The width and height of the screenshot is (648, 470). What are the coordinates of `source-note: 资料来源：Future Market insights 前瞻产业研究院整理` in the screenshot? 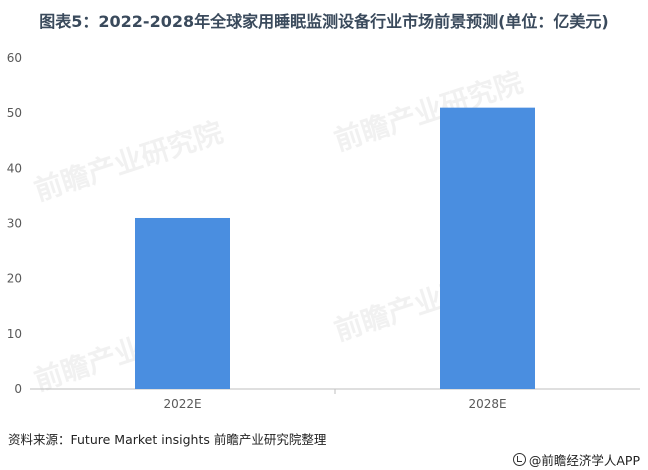 It's located at (167, 439).